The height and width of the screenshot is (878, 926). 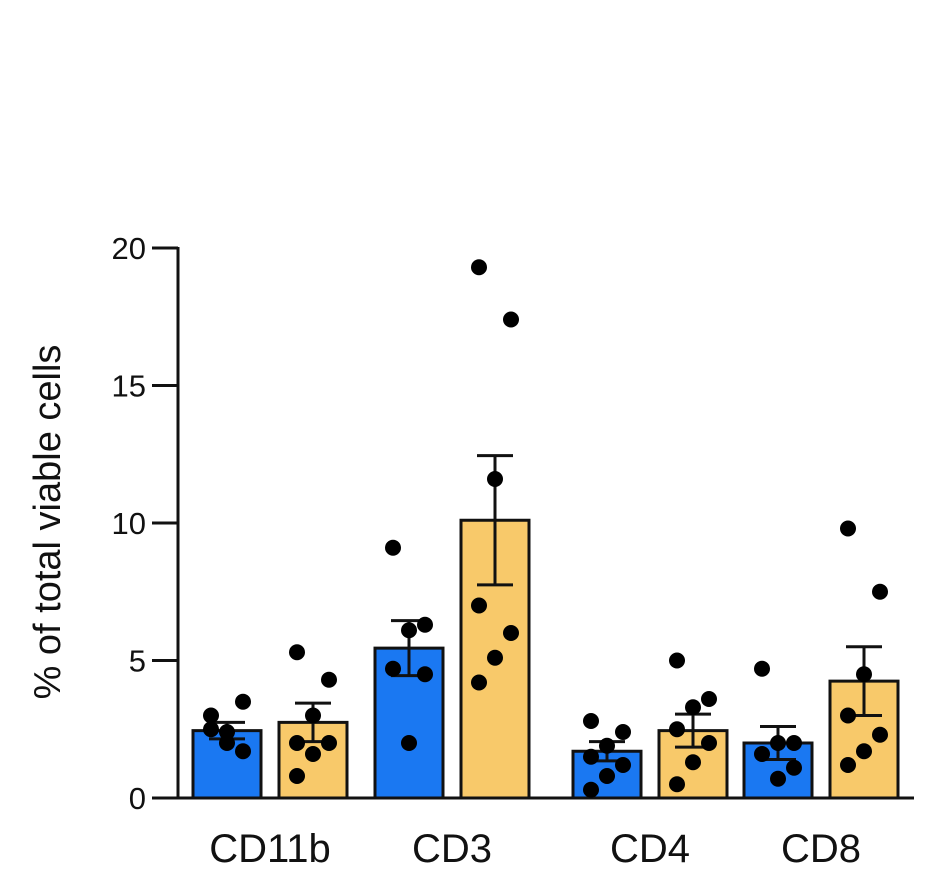 I want to click on y-tick-label: 5, so click(x=137, y=661).